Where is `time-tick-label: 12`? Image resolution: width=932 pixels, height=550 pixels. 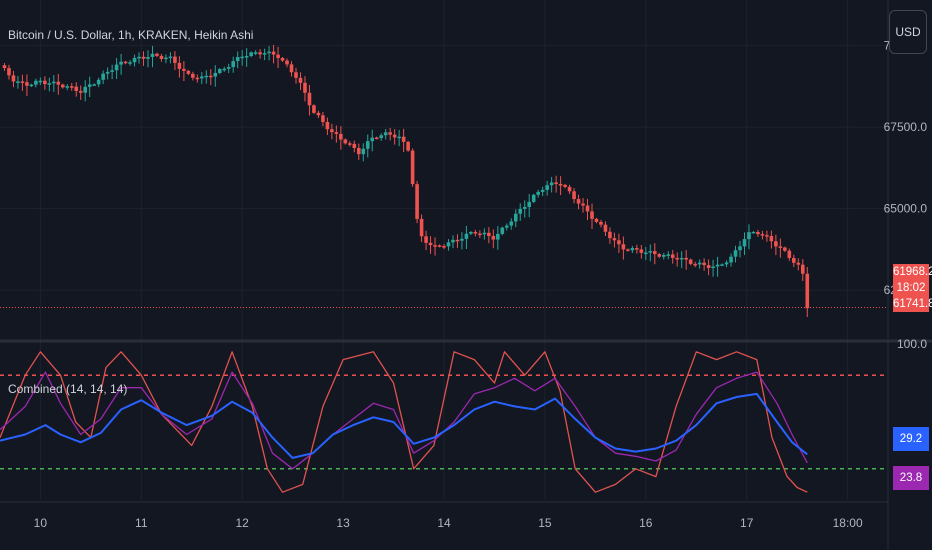
time-tick-label: 12 is located at coordinates (243, 523).